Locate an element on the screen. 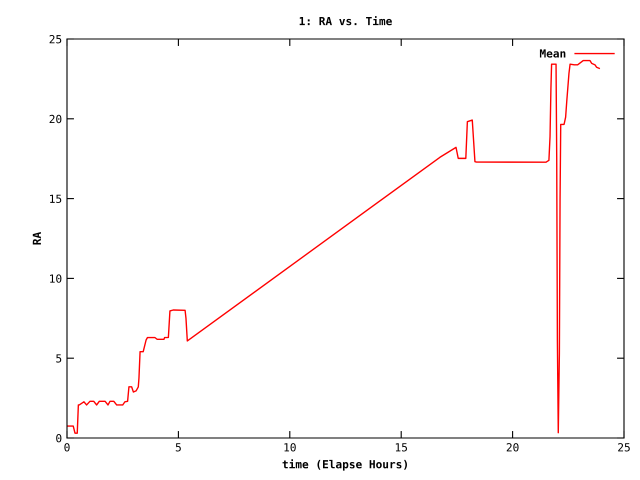  x-tick-label: 0 is located at coordinates (67, 447).